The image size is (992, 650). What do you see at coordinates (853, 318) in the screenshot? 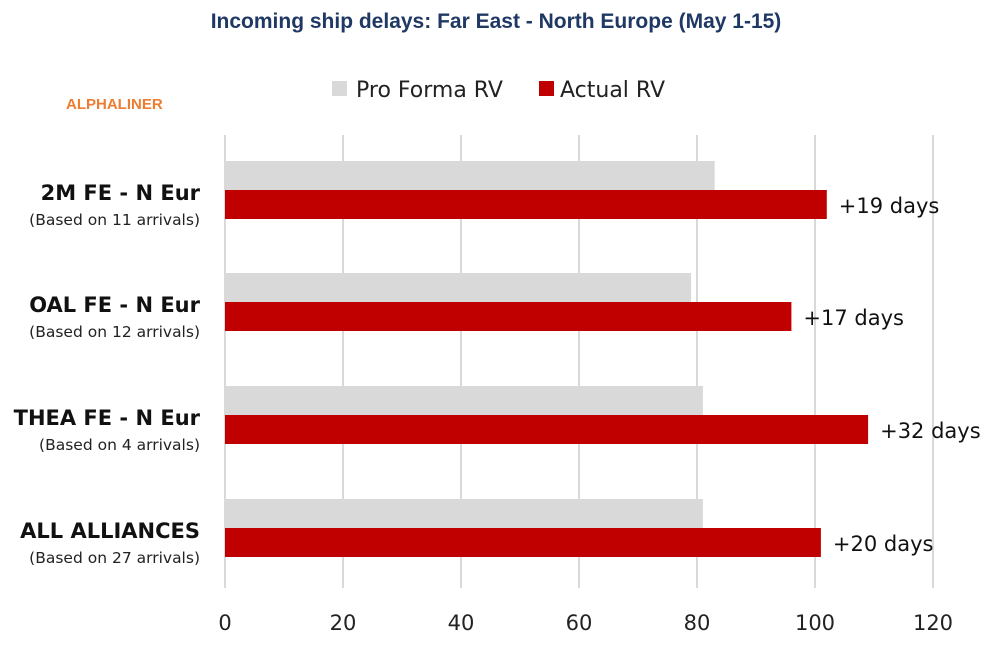
I see `delay-label: +17 days` at bounding box center [853, 318].